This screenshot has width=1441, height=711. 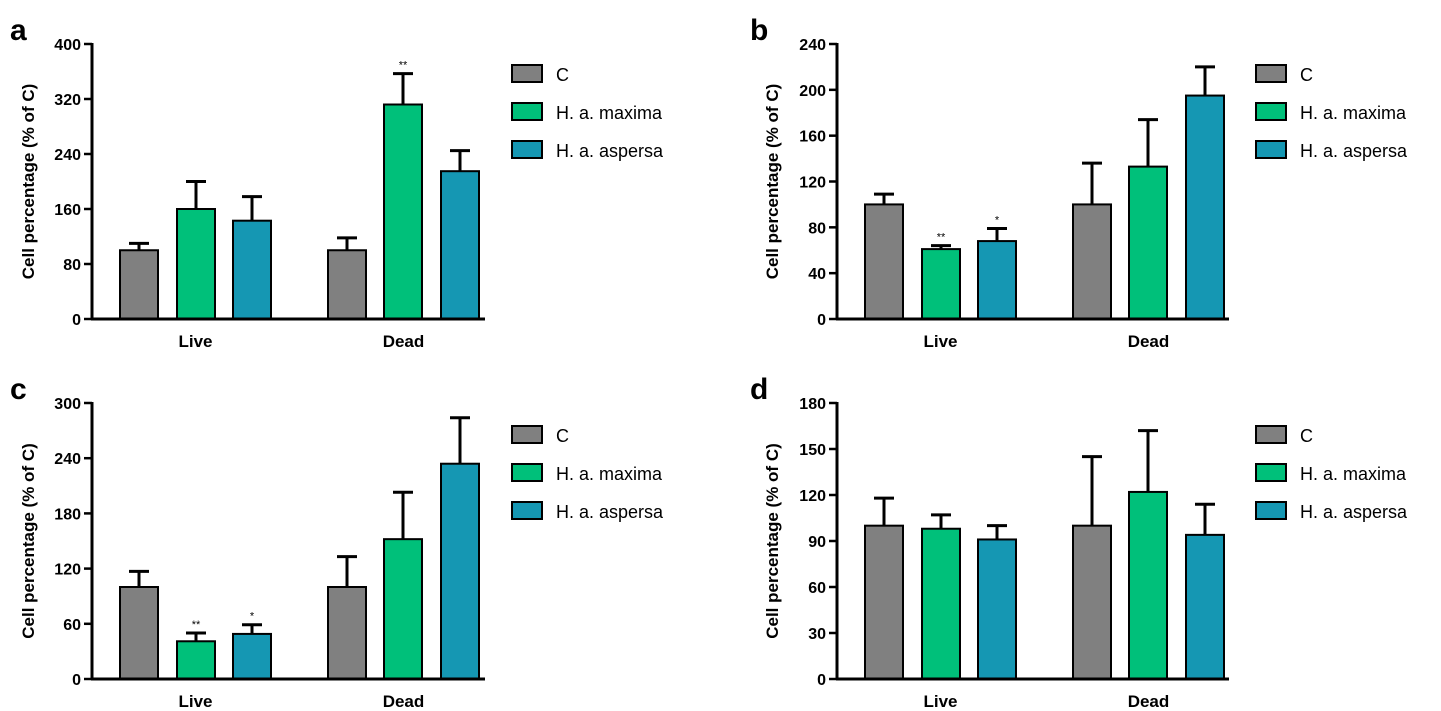 I want to click on panel-letter: b, so click(x=759, y=30).